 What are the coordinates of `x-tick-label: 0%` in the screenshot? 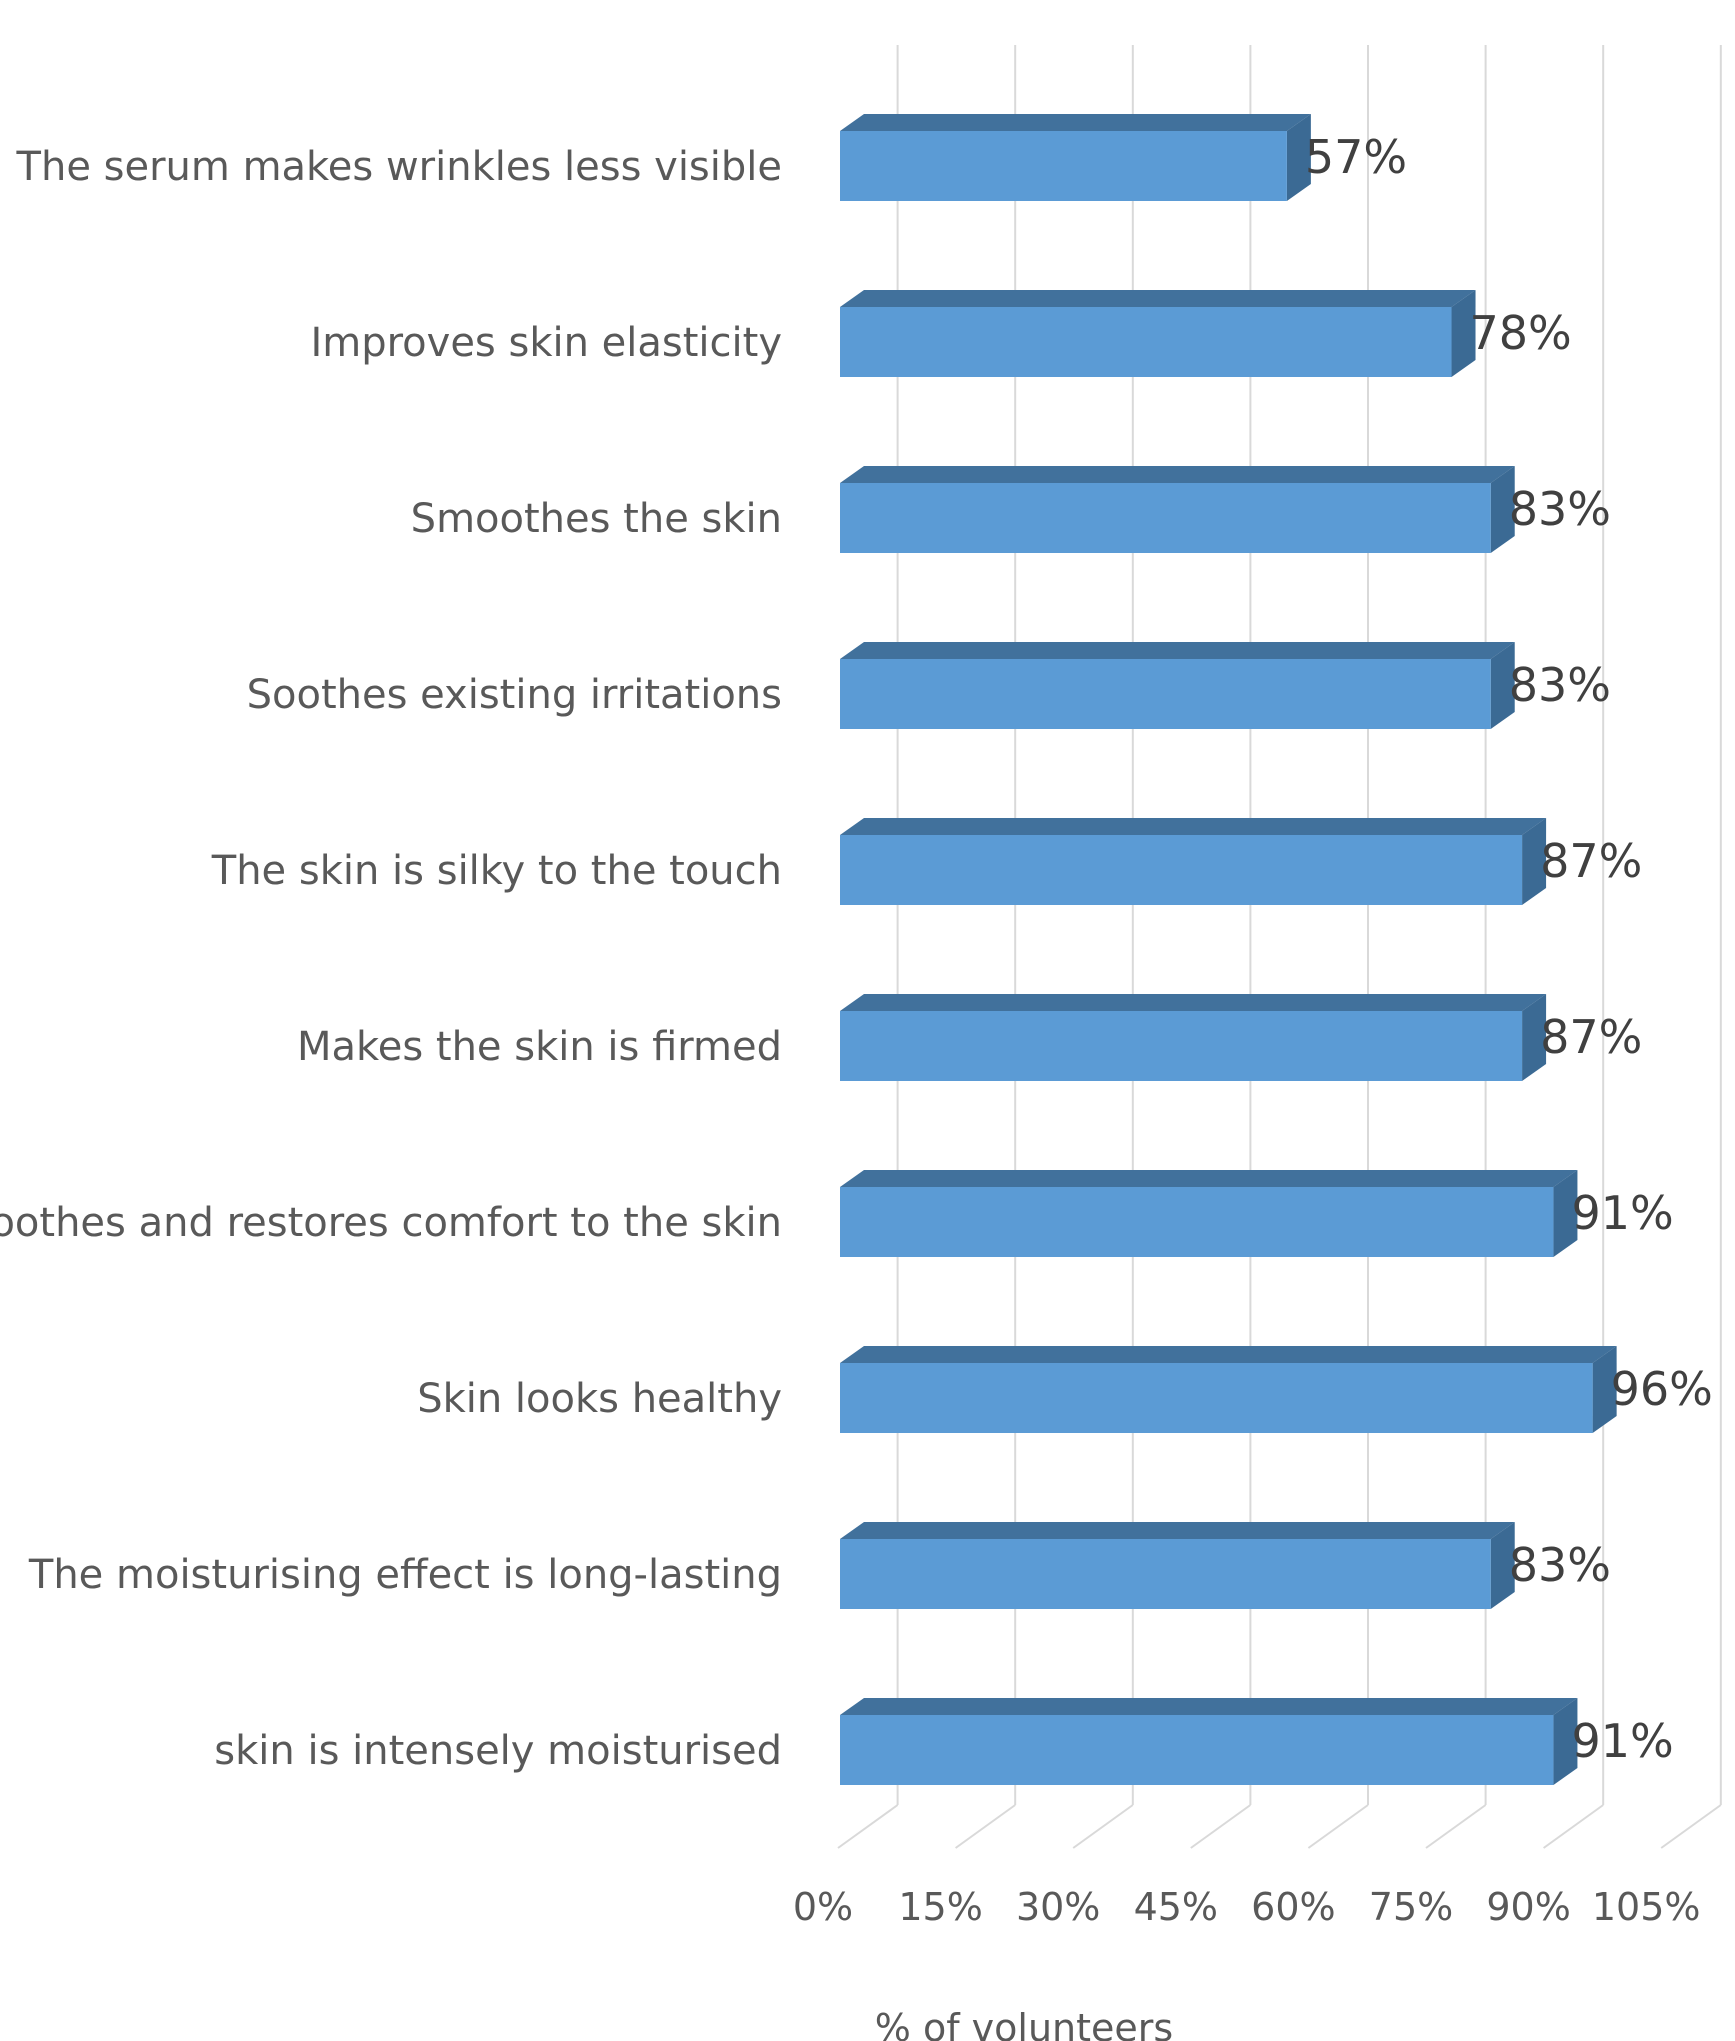 It's located at (823, 1907).